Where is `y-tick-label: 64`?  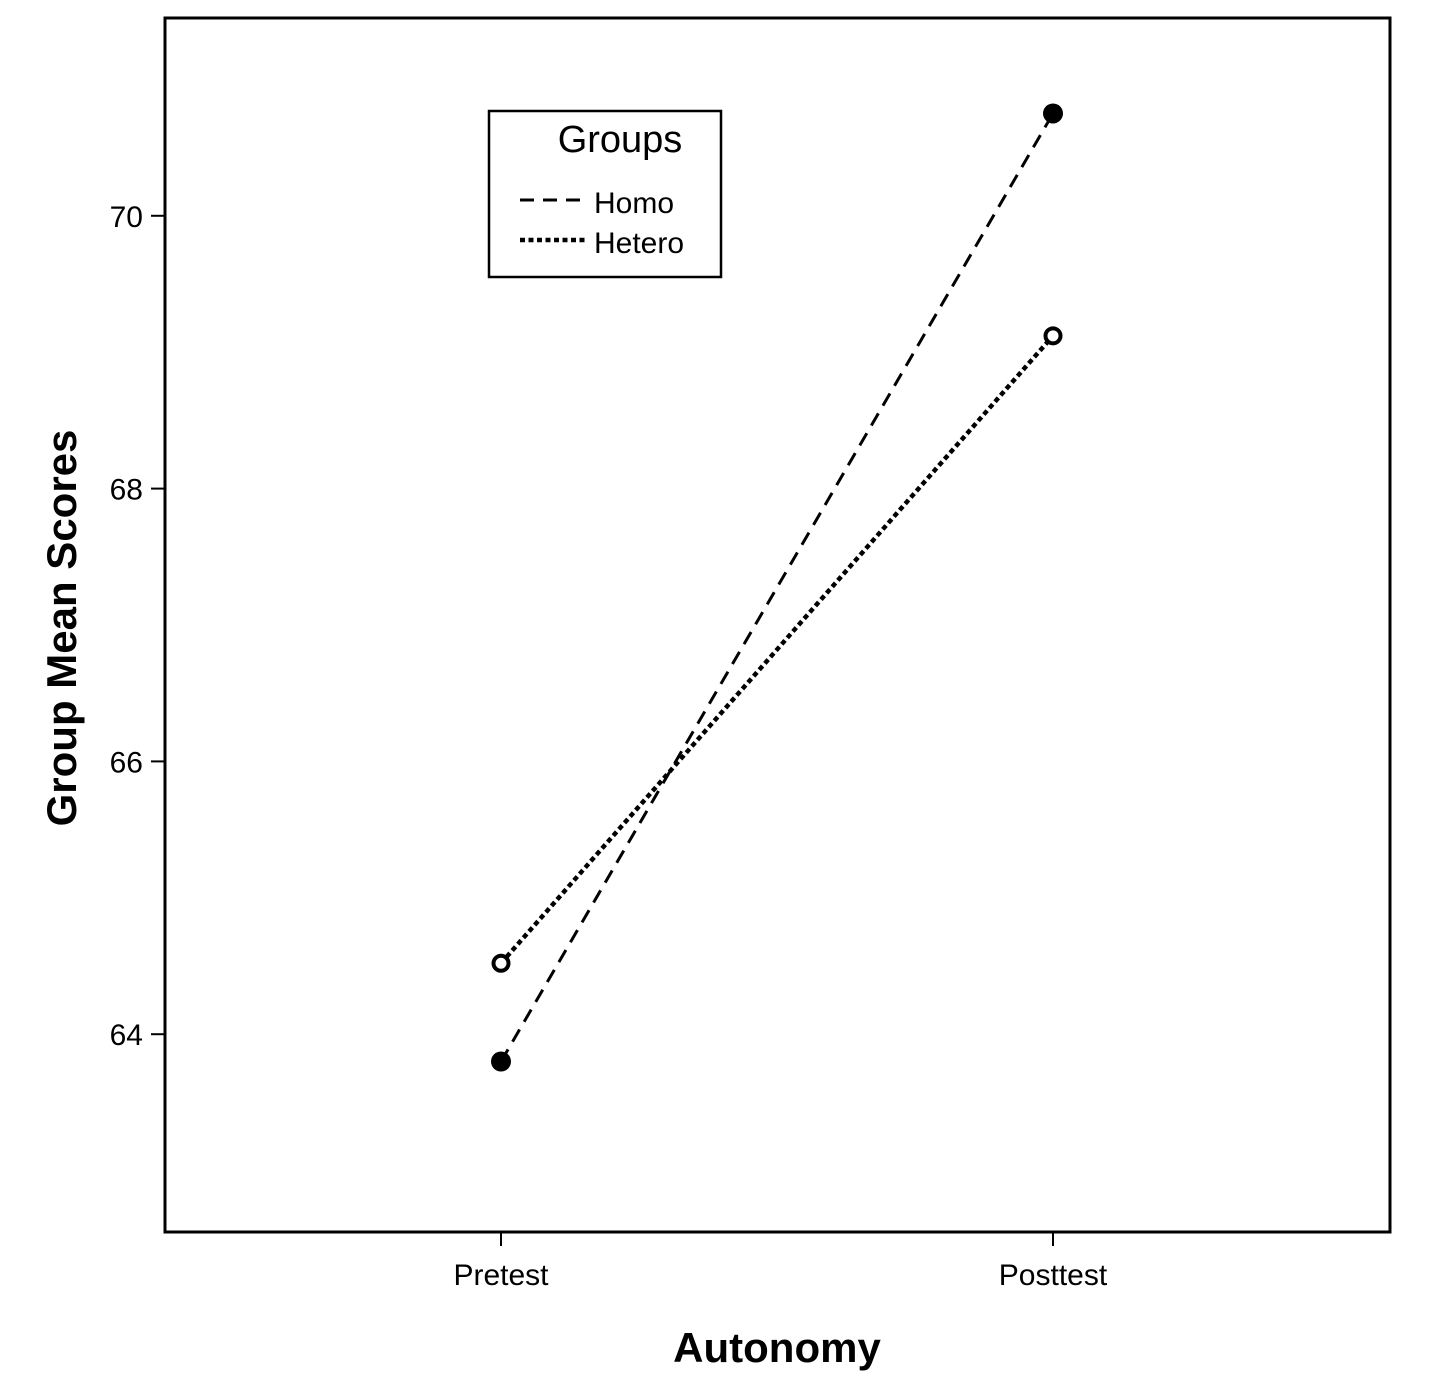 y-tick-label: 64 is located at coordinates (126, 1035).